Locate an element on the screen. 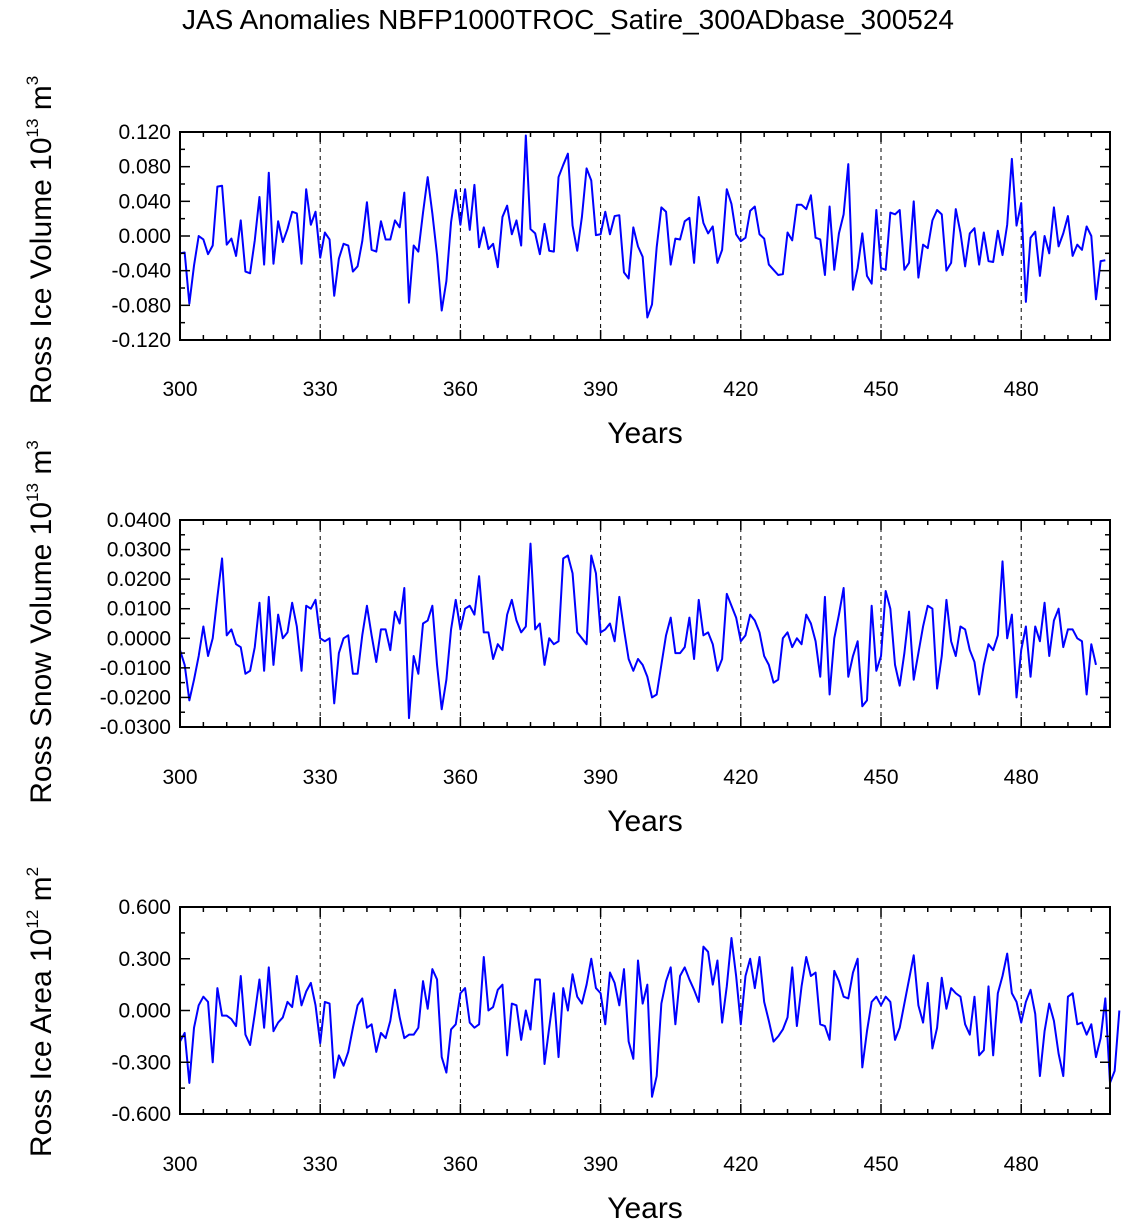 The width and height of the screenshot is (1136, 1224). y-axis-title: Ross Ice Area 1012 m2 is located at coordinates (40, 1012).